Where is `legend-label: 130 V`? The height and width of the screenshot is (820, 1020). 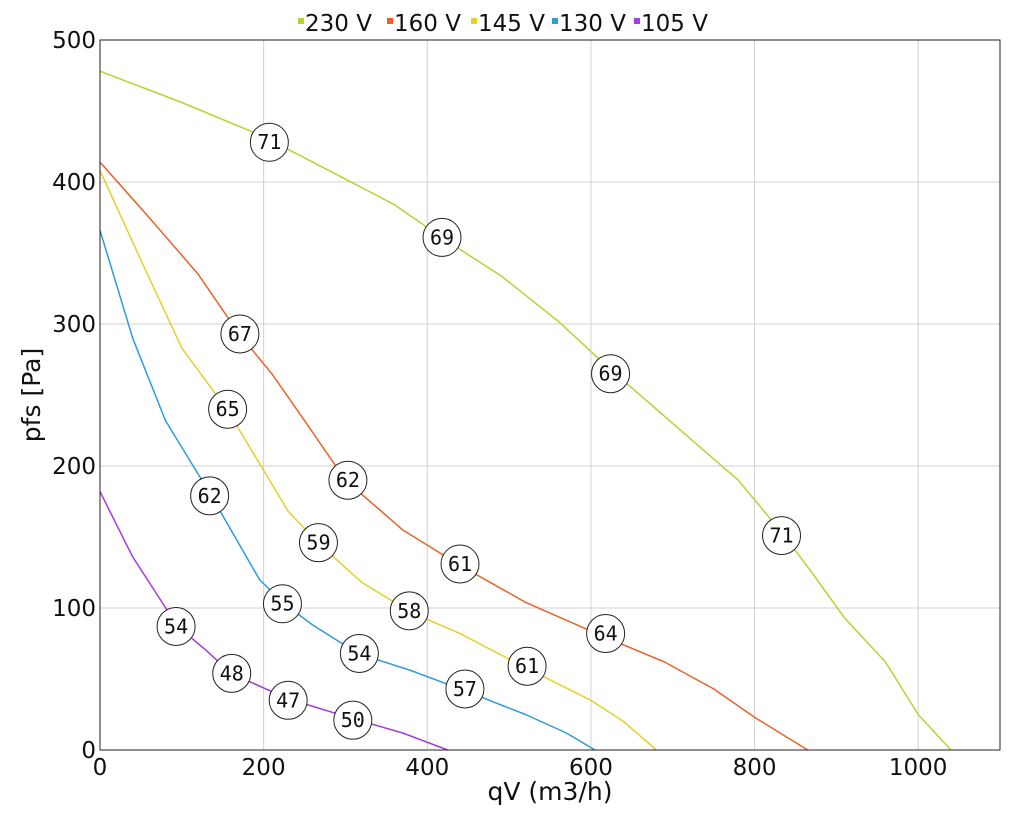
legend-label: 130 V is located at coordinates (592, 24).